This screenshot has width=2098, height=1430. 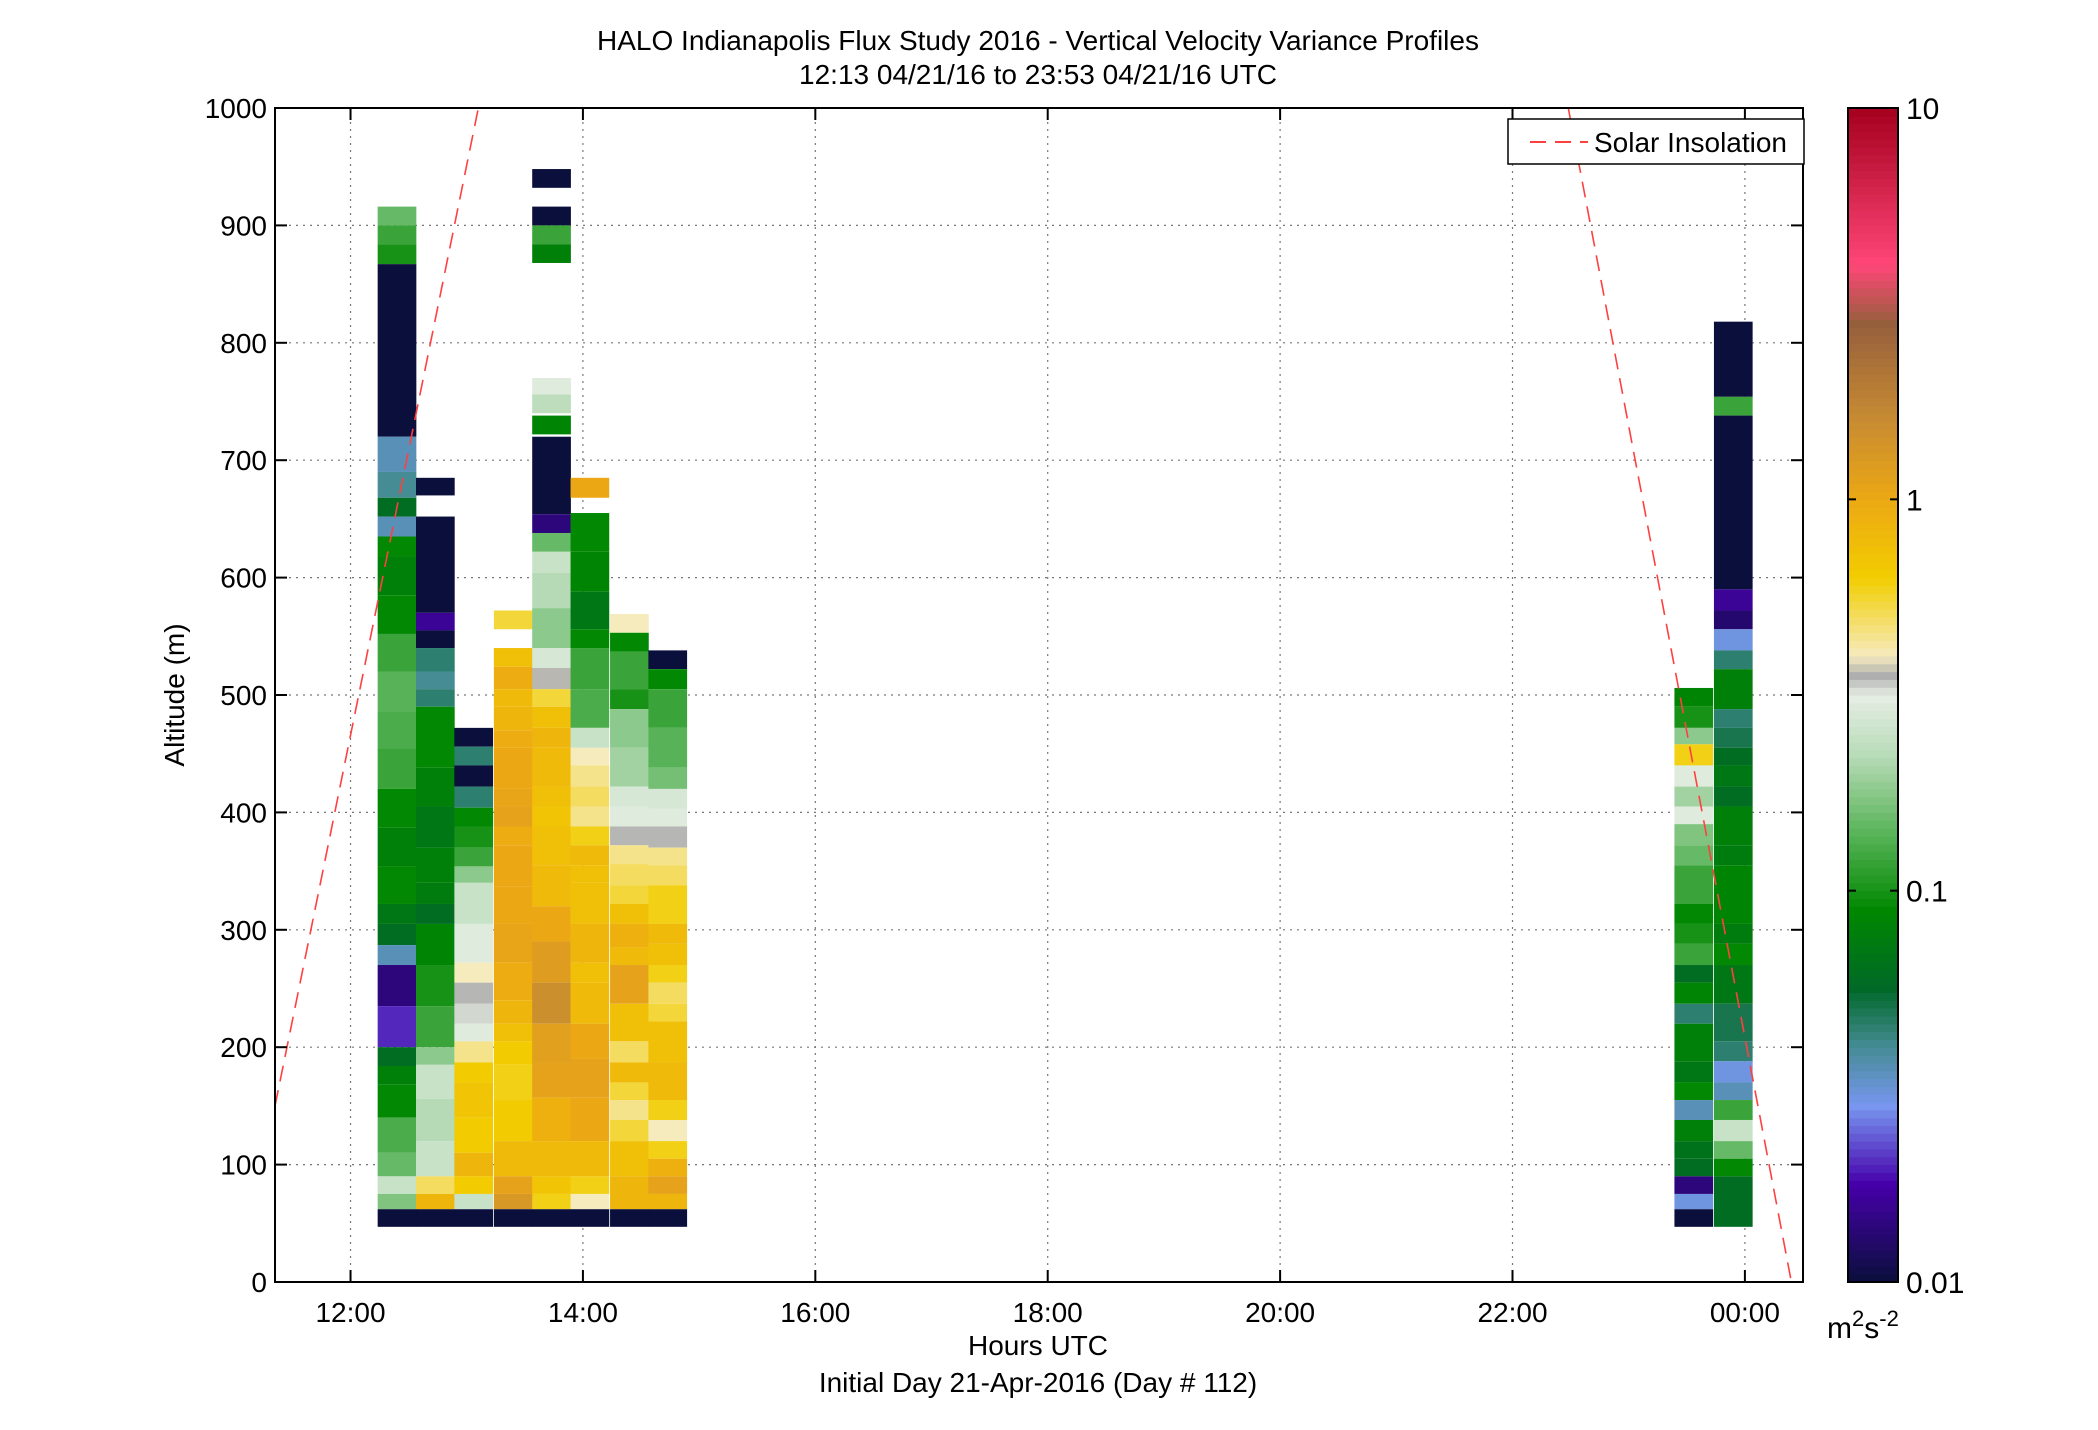 I want to click on colorbar-unit-base: m, so click(x=1839, y=1328).